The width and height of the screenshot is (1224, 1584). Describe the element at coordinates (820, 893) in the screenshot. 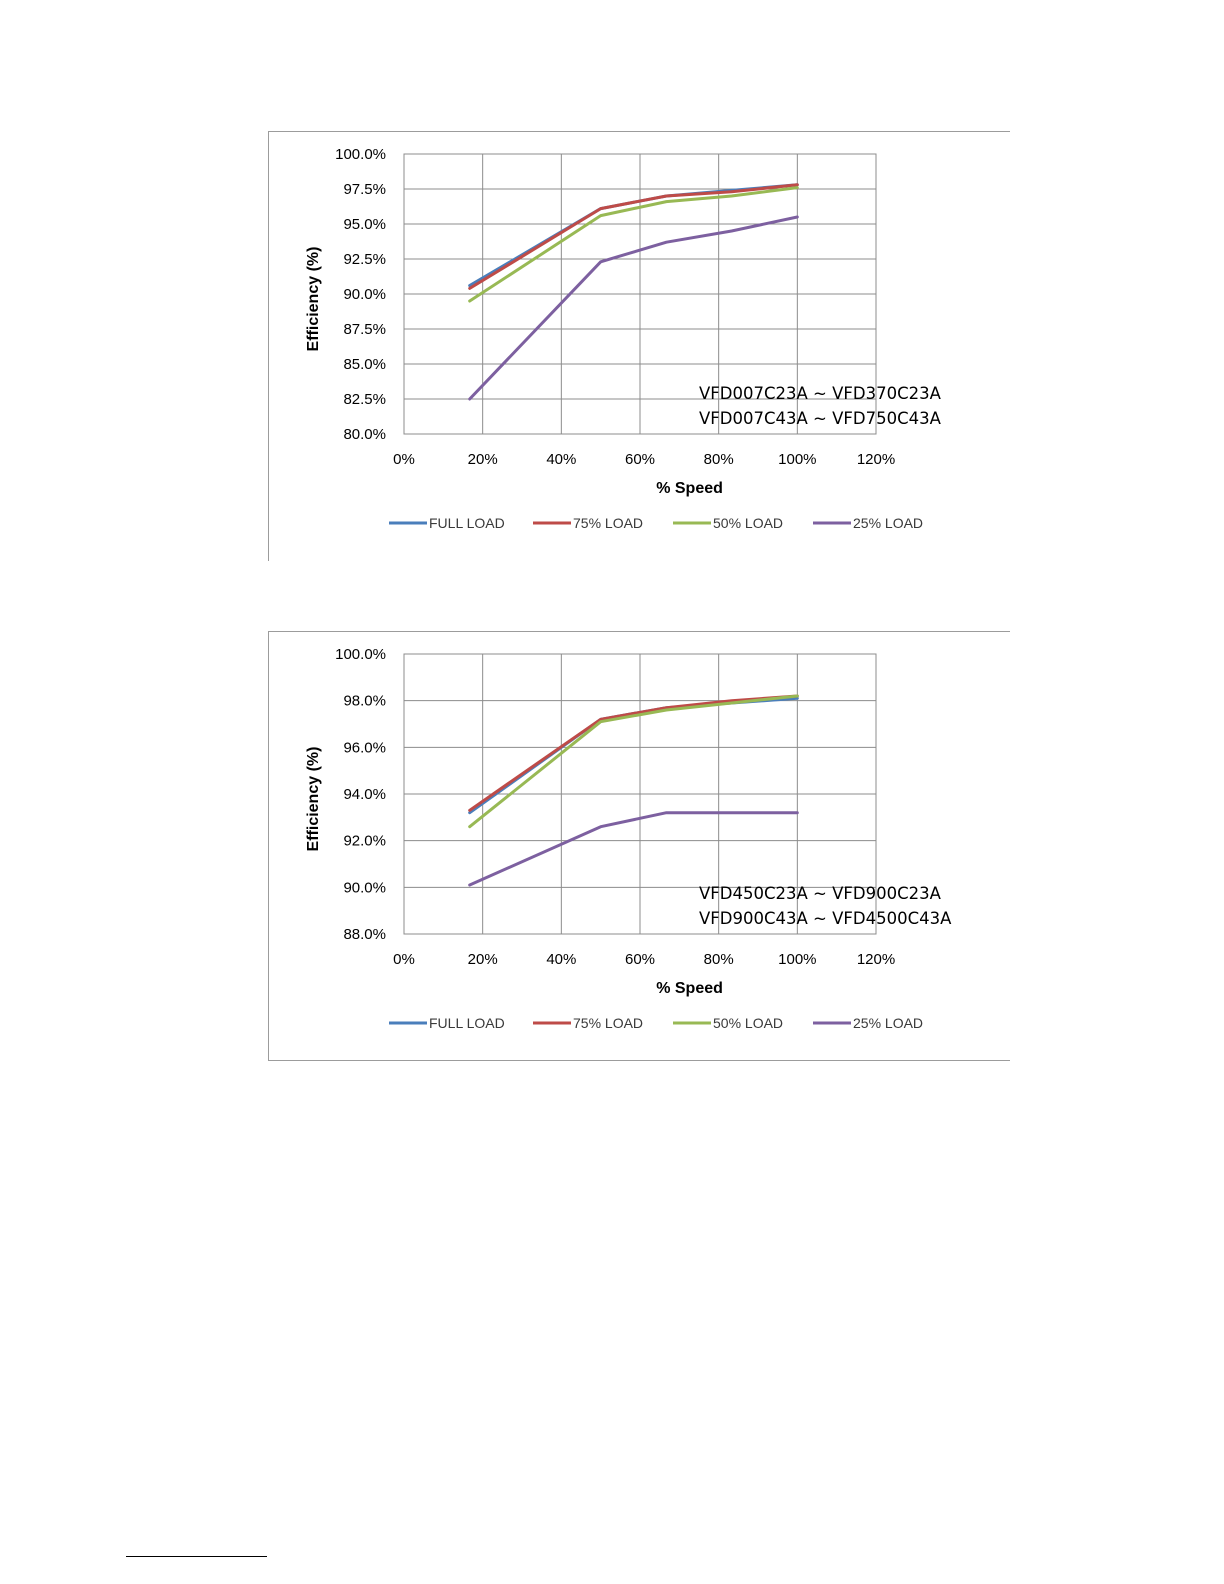

I see `chart-annotation: VFD450C23A ~ VFD900C23A` at that location.